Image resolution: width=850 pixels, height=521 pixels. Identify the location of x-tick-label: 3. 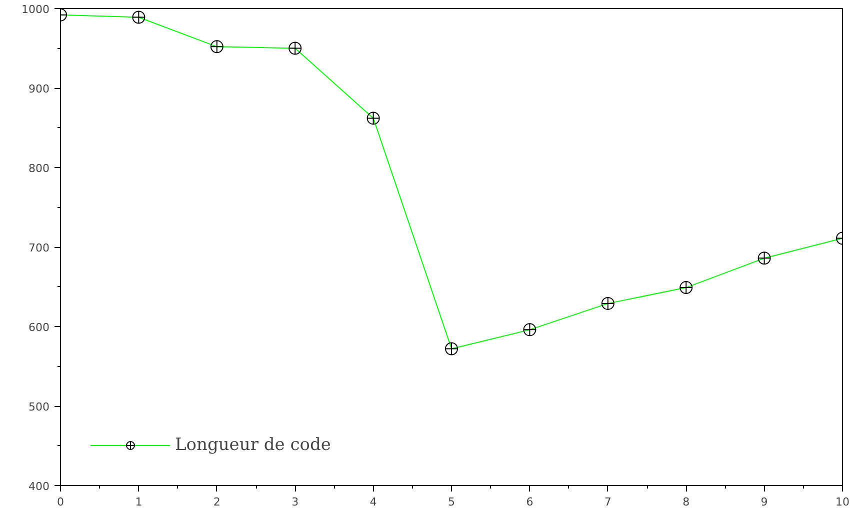
(295, 502).